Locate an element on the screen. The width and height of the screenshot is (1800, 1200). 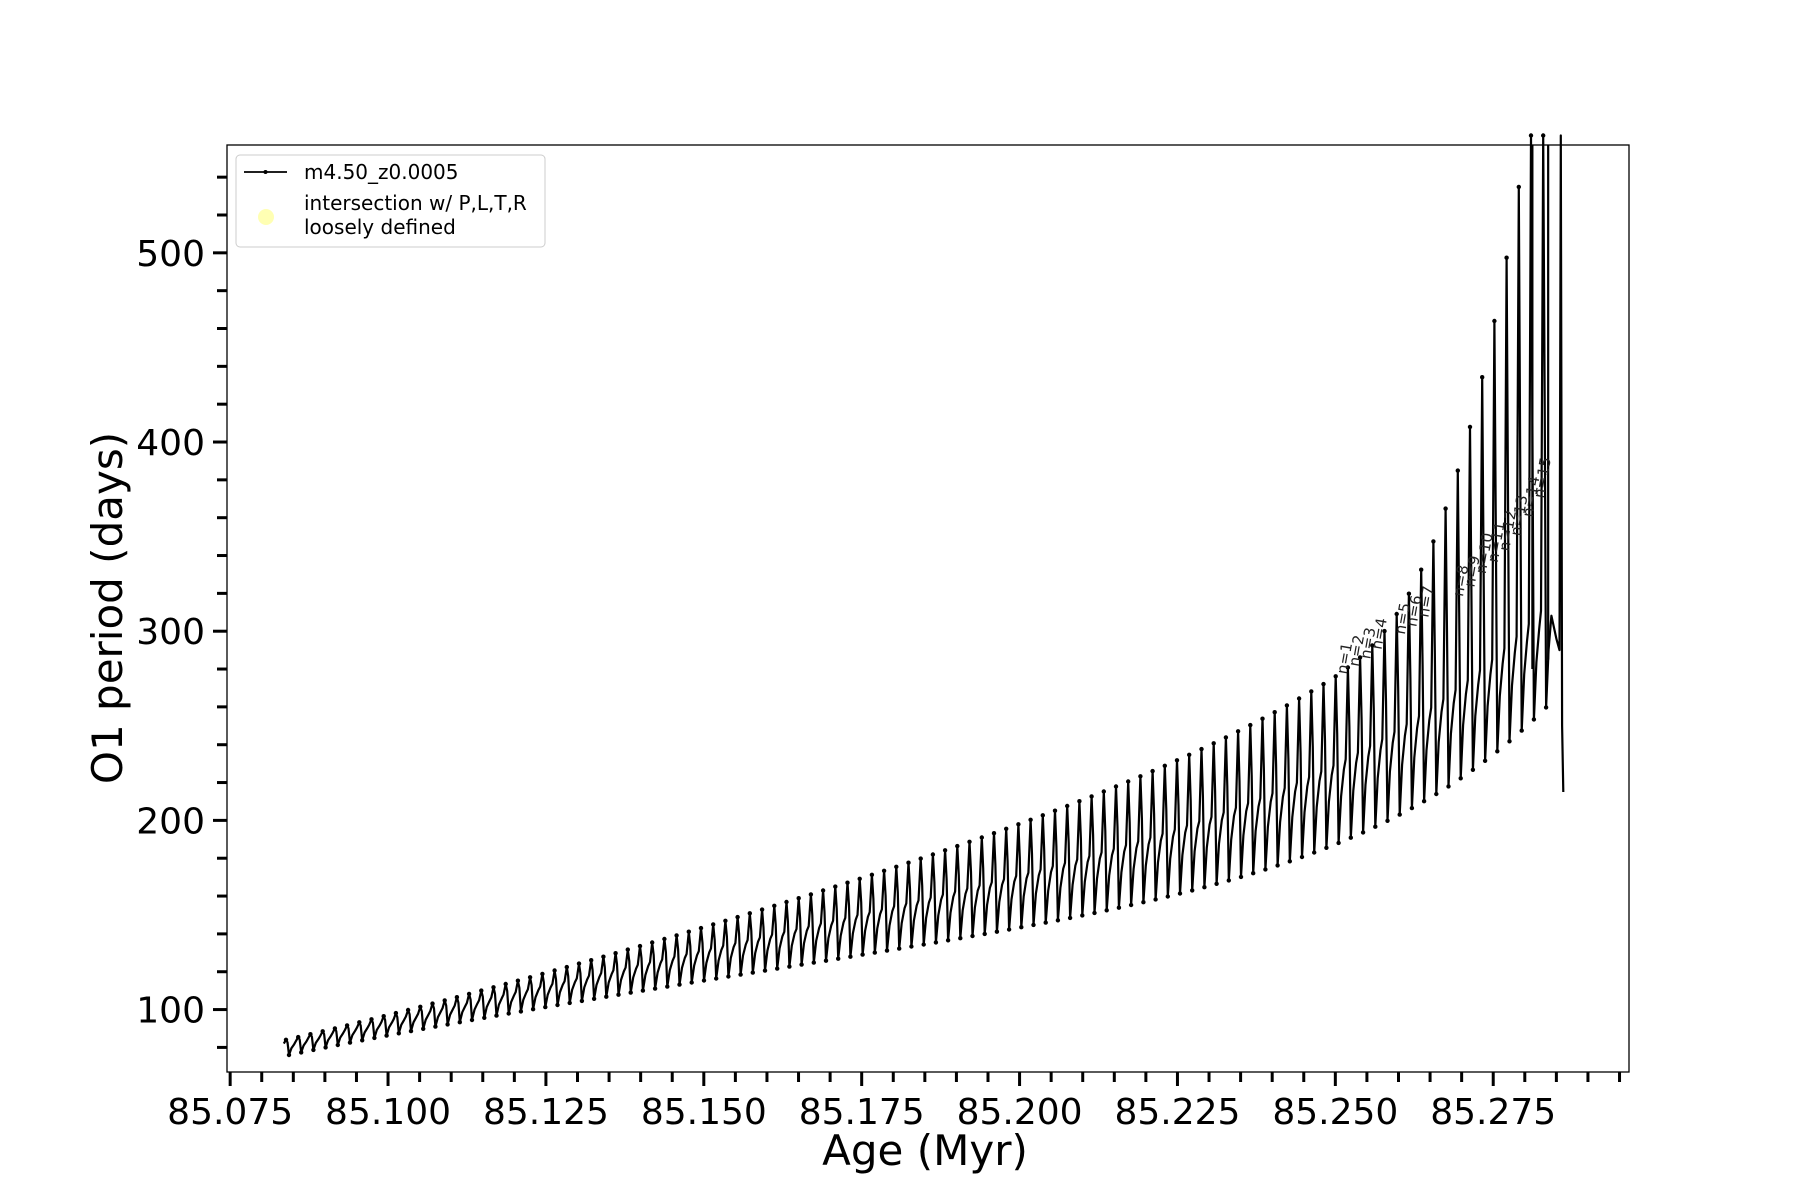
legend-line-marker is located at coordinates (265, 172).